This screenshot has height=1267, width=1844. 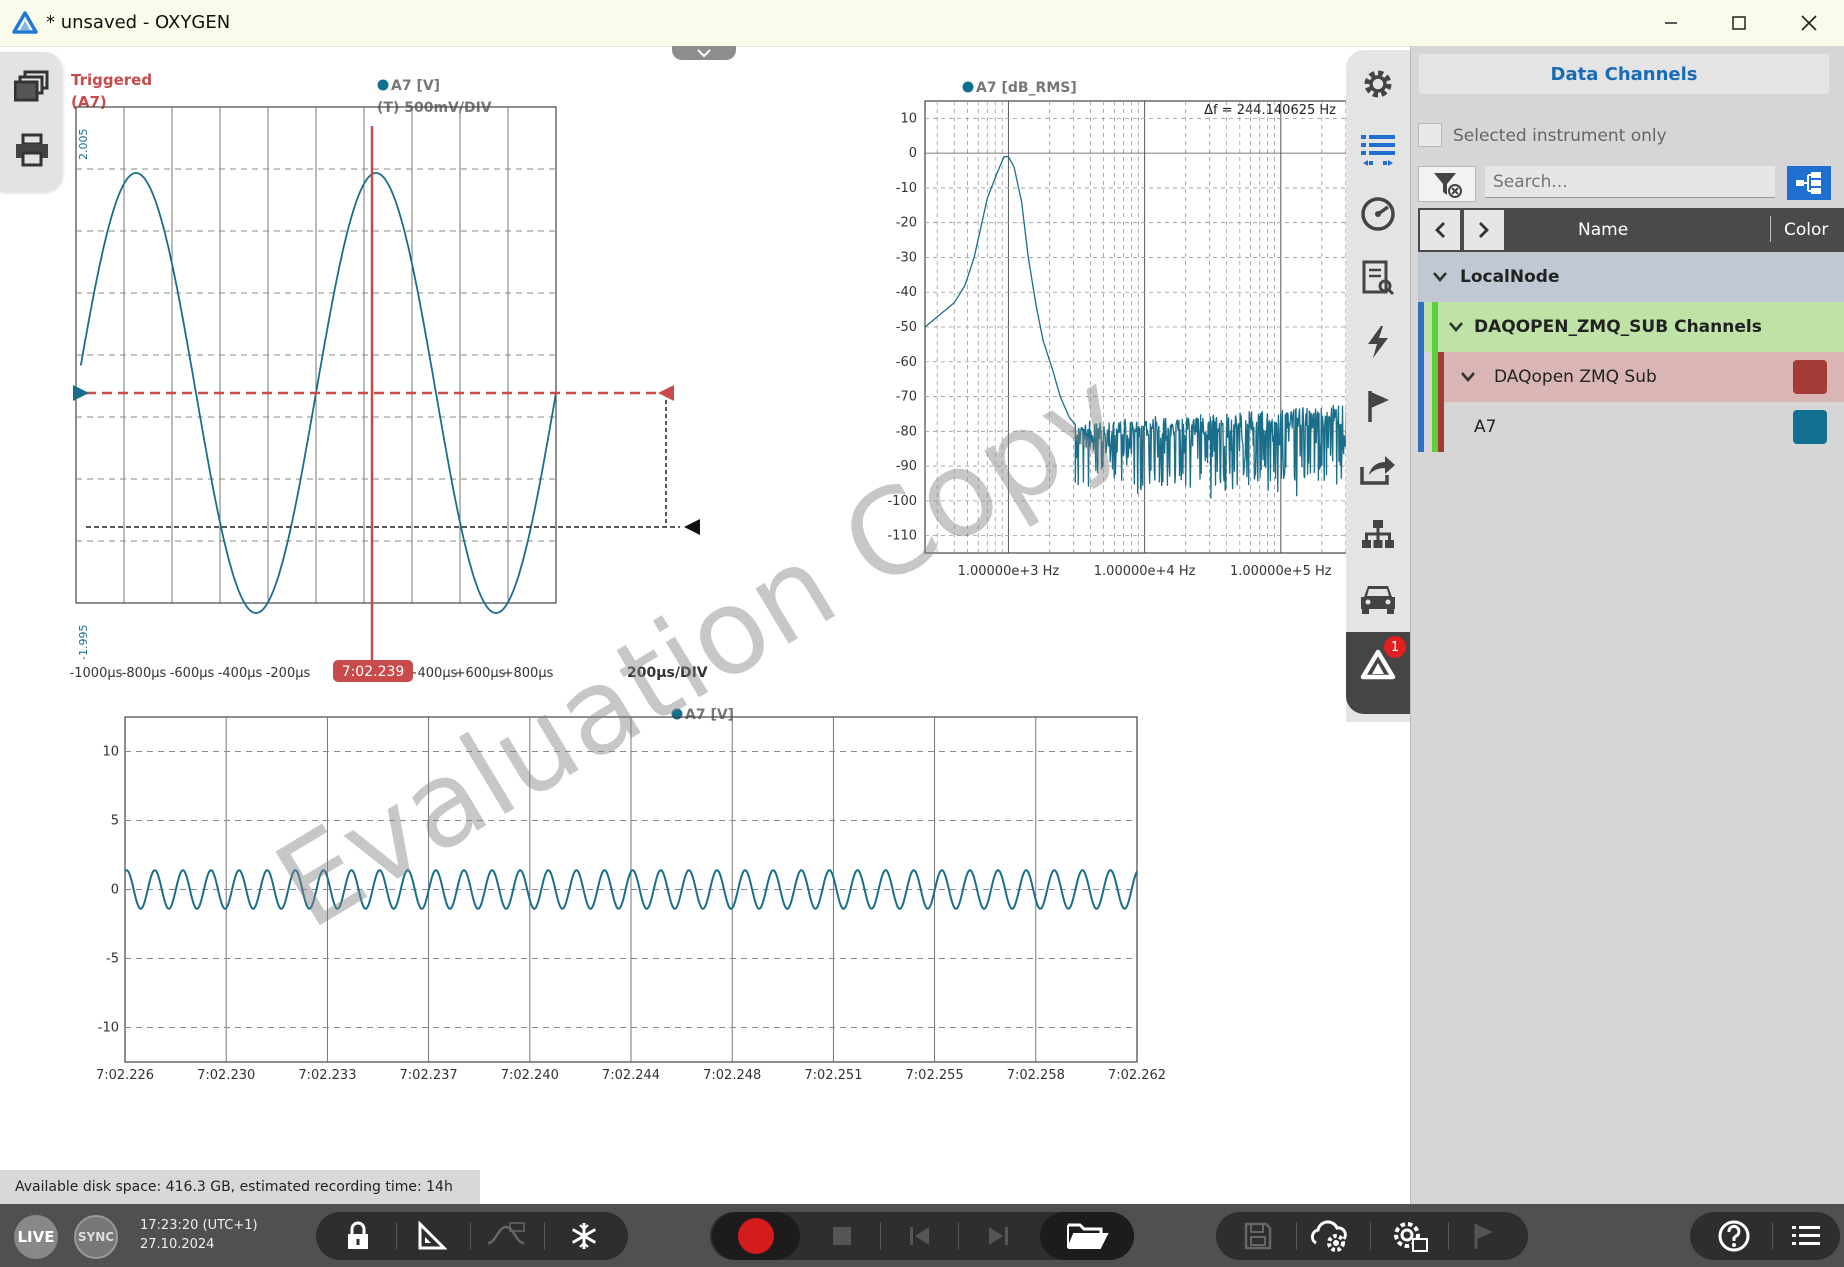 I want to click on recorder-legend-dot, so click(x=677, y=714).